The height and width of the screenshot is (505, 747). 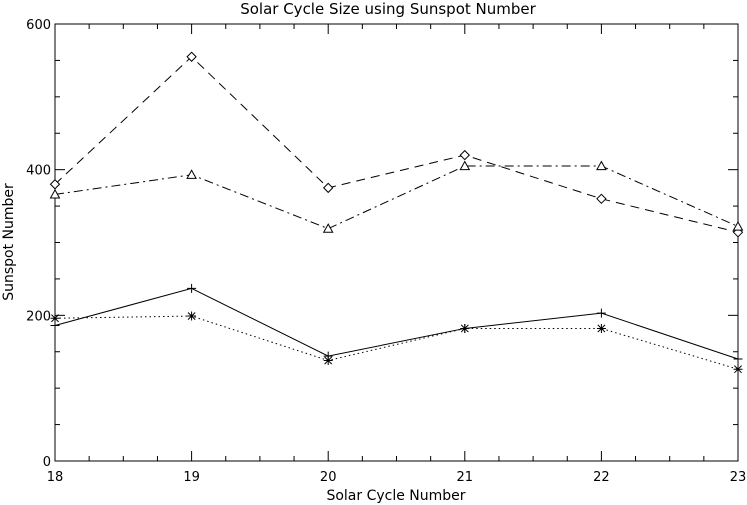 What do you see at coordinates (601, 477) in the screenshot?
I see `x-tick-label: 22` at bounding box center [601, 477].